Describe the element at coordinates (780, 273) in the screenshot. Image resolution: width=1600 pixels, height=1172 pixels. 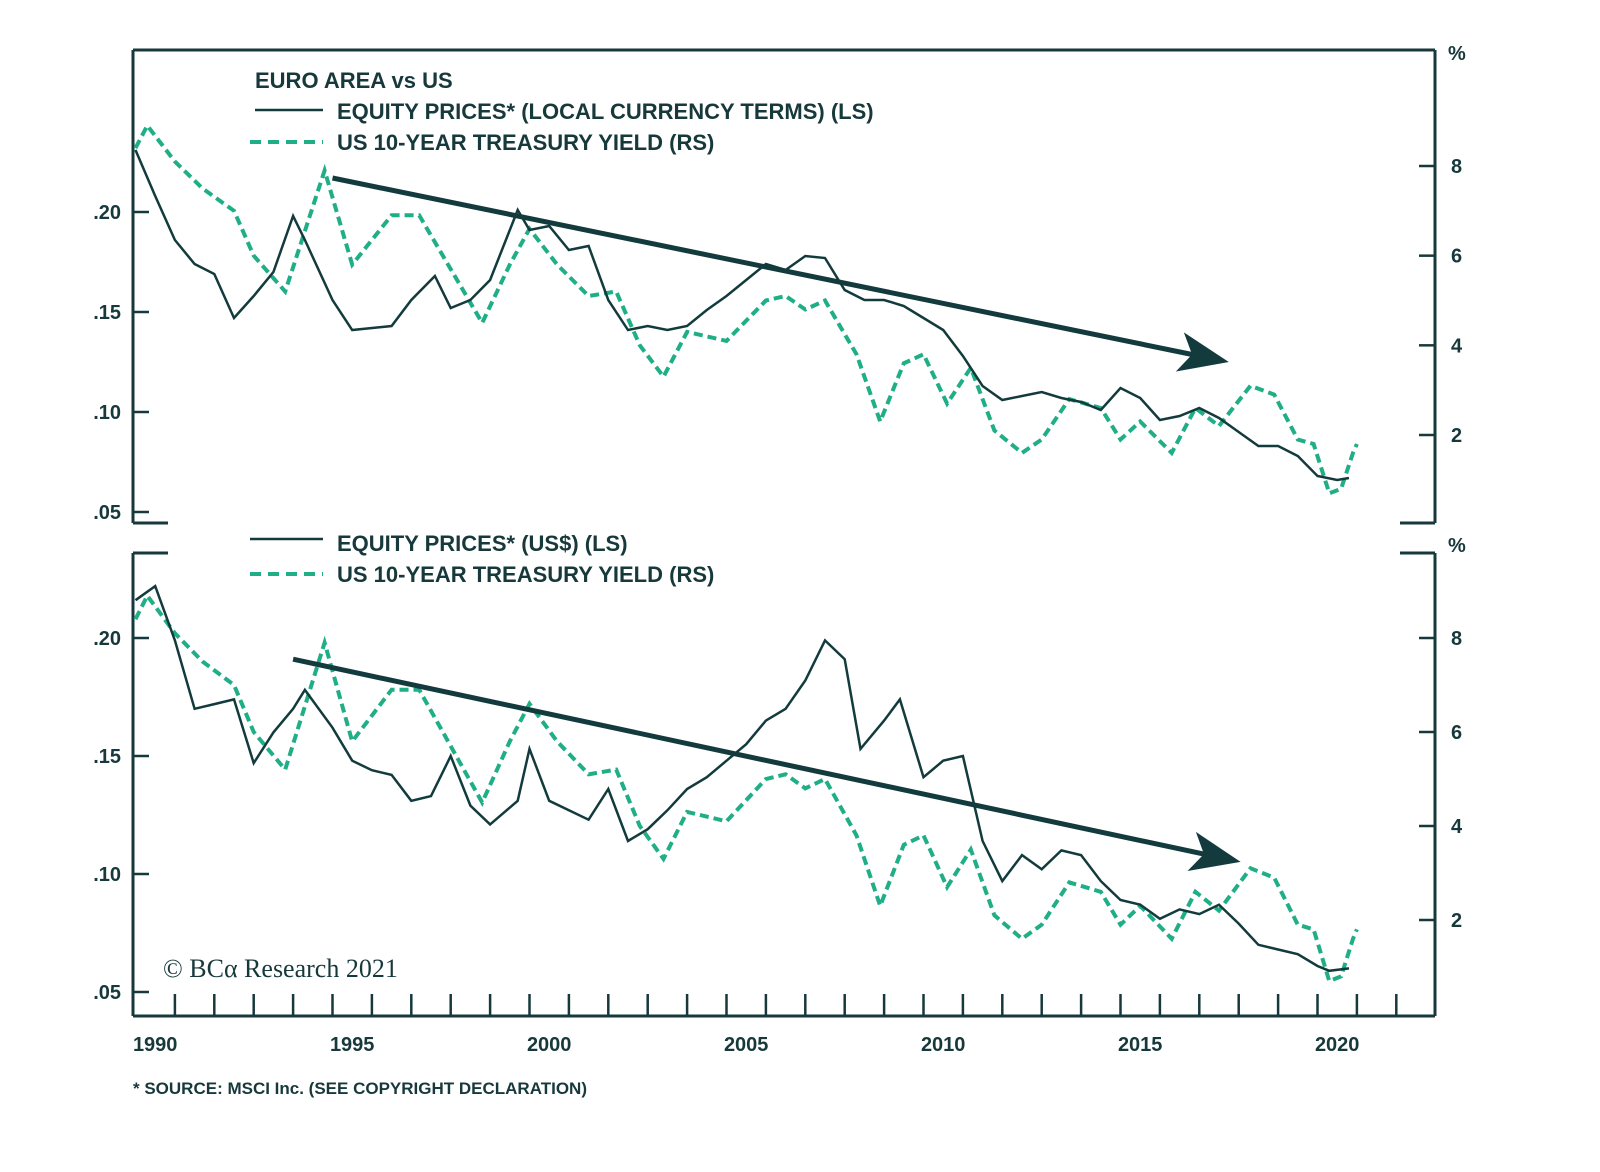
I see `top-trend-arrow` at that location.